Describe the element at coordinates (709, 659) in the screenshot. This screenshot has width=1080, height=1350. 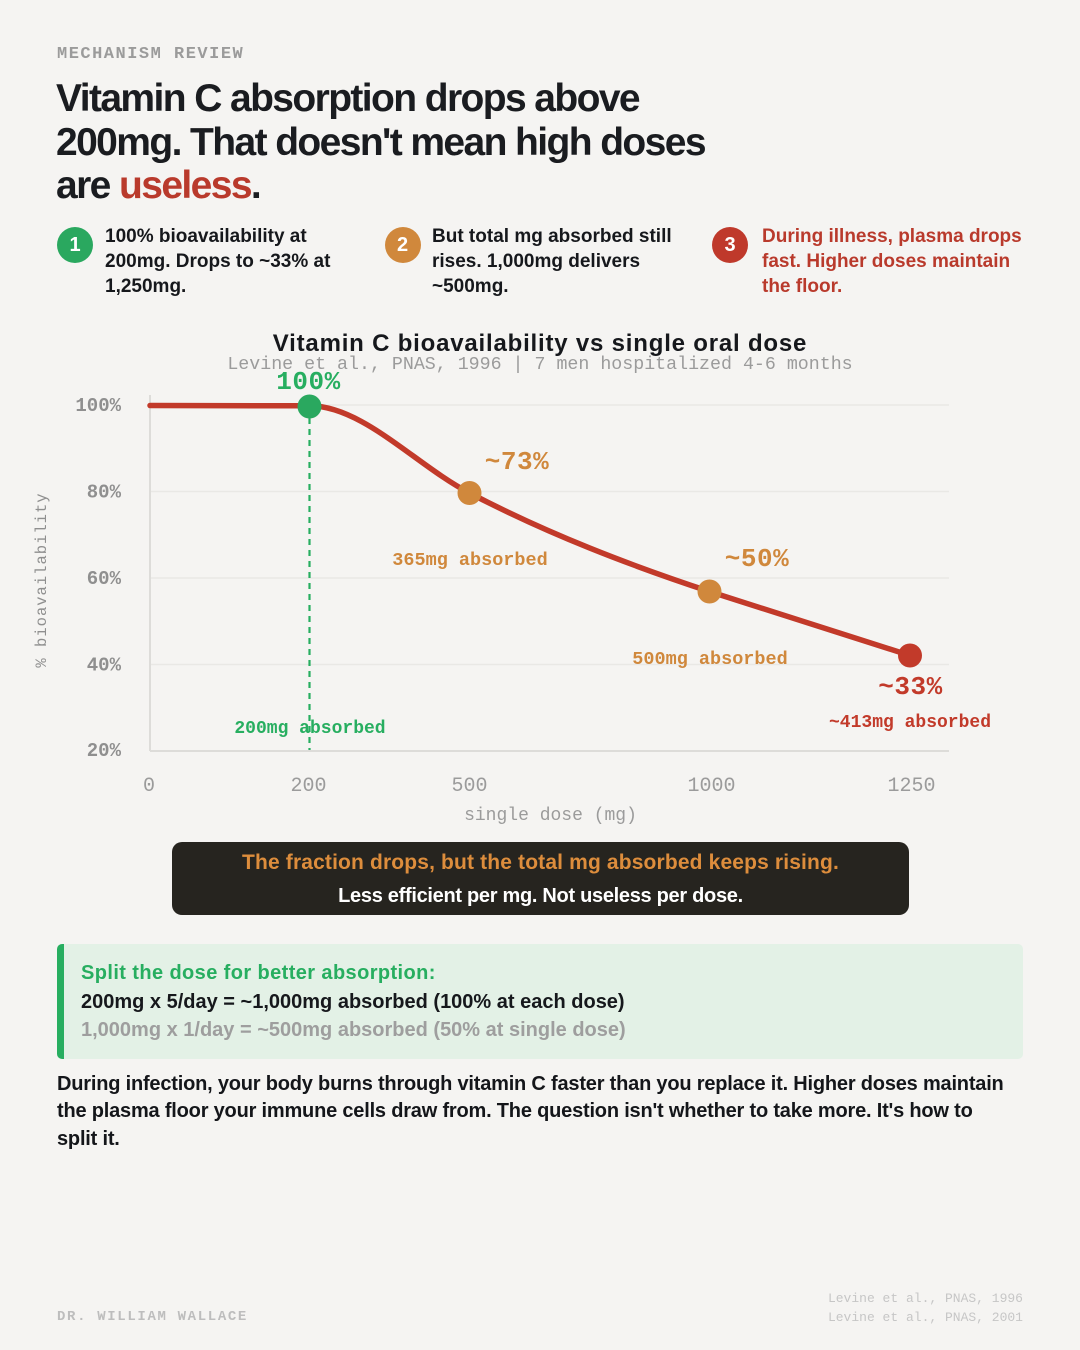
I see `svg-text: 500mg absorbed` at that location.